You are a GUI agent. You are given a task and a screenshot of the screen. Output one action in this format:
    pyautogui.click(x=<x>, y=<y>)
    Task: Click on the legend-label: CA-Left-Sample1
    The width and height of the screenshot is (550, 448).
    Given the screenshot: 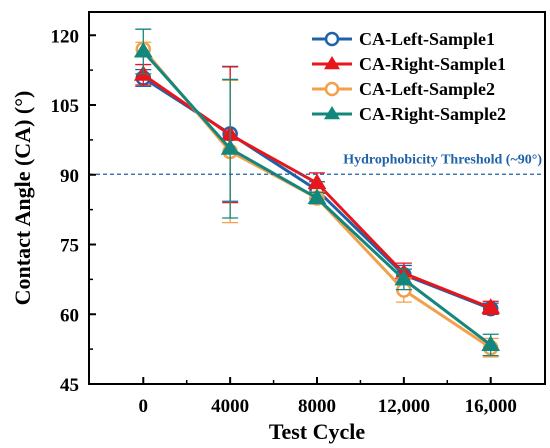 What is the action you would take?
    pyautogui.click(x=427, y=39)
    